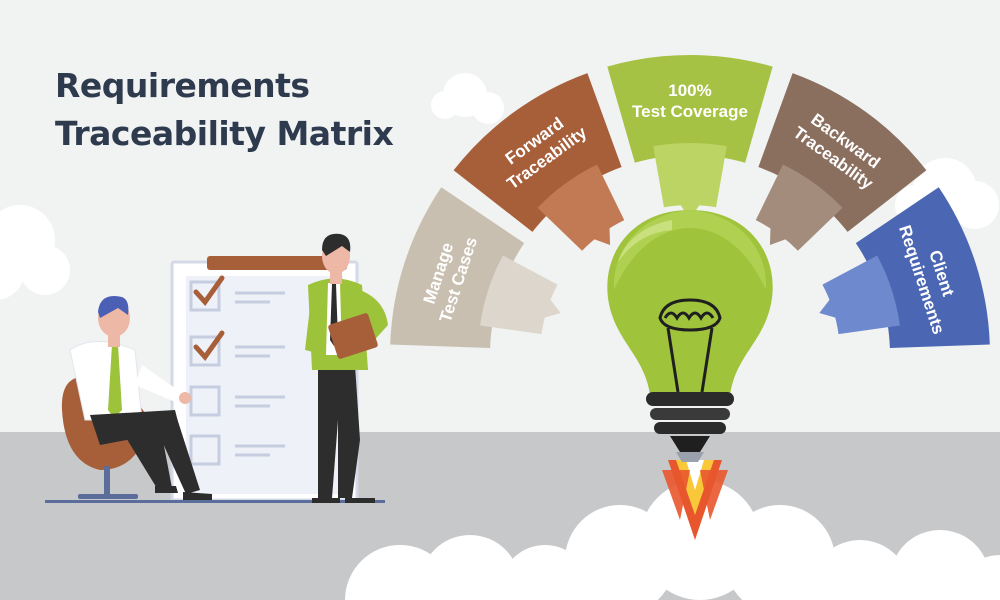  What do you see at coordinates (224, 110) in the screenshot?
I see `page-title: Requirements Traceability Matrix` at bounding box center [224, 110].